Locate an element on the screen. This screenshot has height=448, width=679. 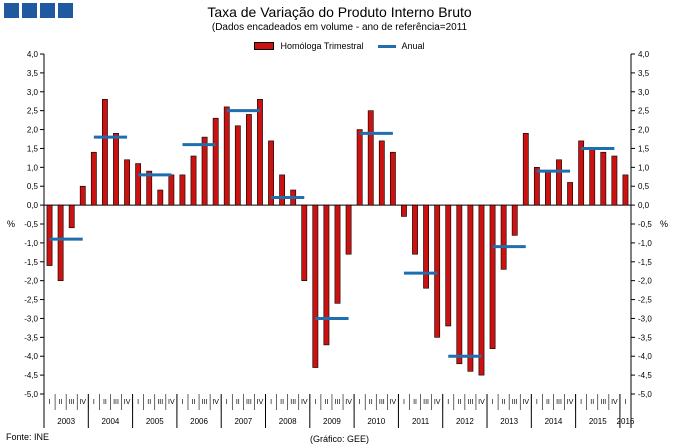
y-tick-label-right: -5,0 is located at coordinates (645, 394).